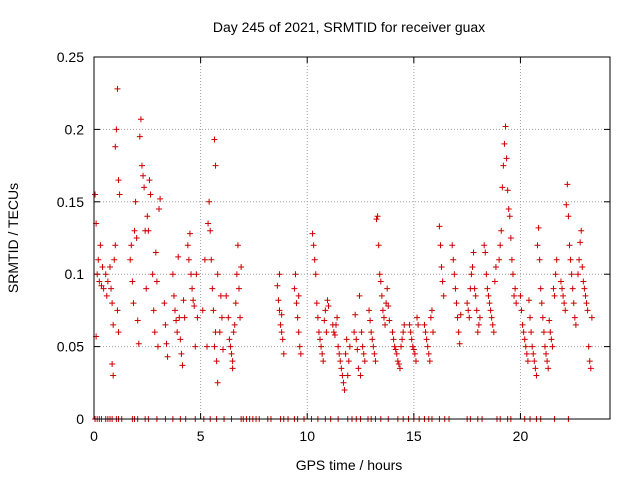 The width and height of the screenshot is (640, 480). Describe the element at coordinates (94, 436) in the screenshot. I see `x-tick-label: 0` at that location.